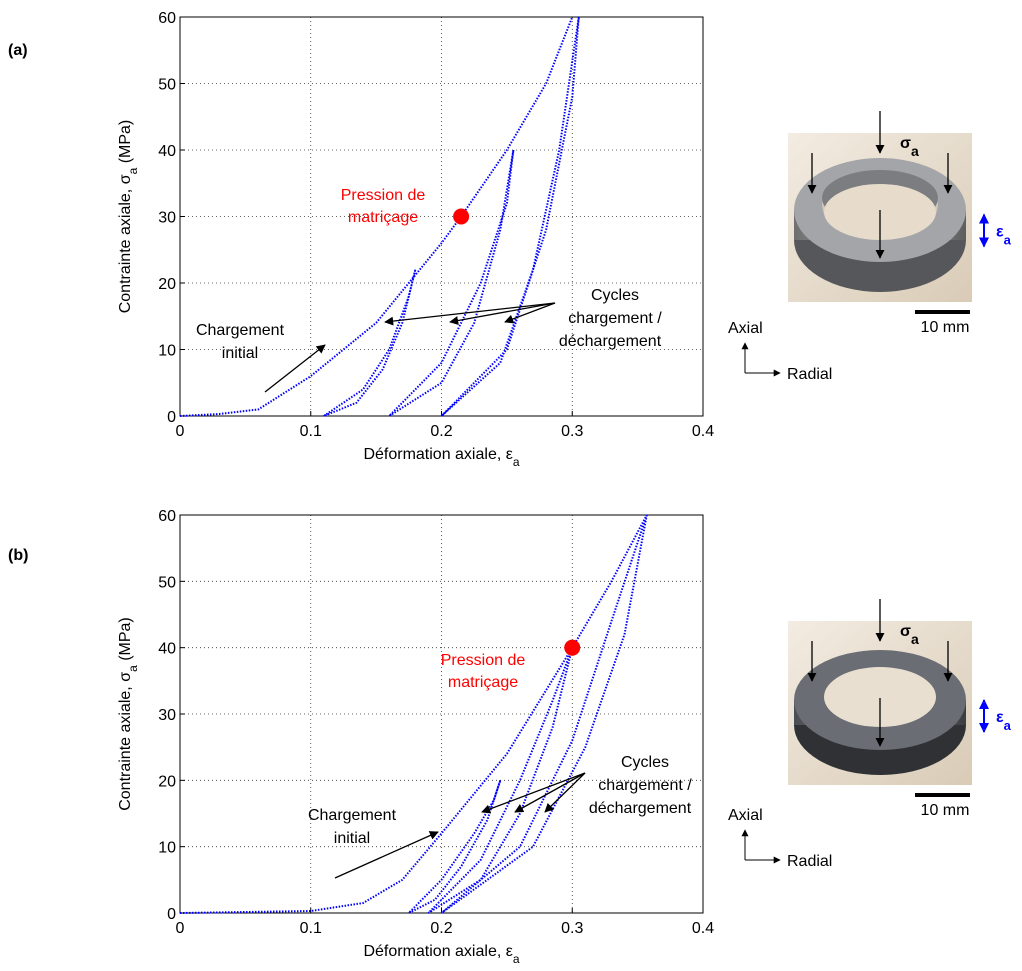 This screenshot has height=971, width=1022. What do you see at coordinates (18, 50) in the screenshot?
I see `panel-label: (a)` at bounding box center [18, 50].